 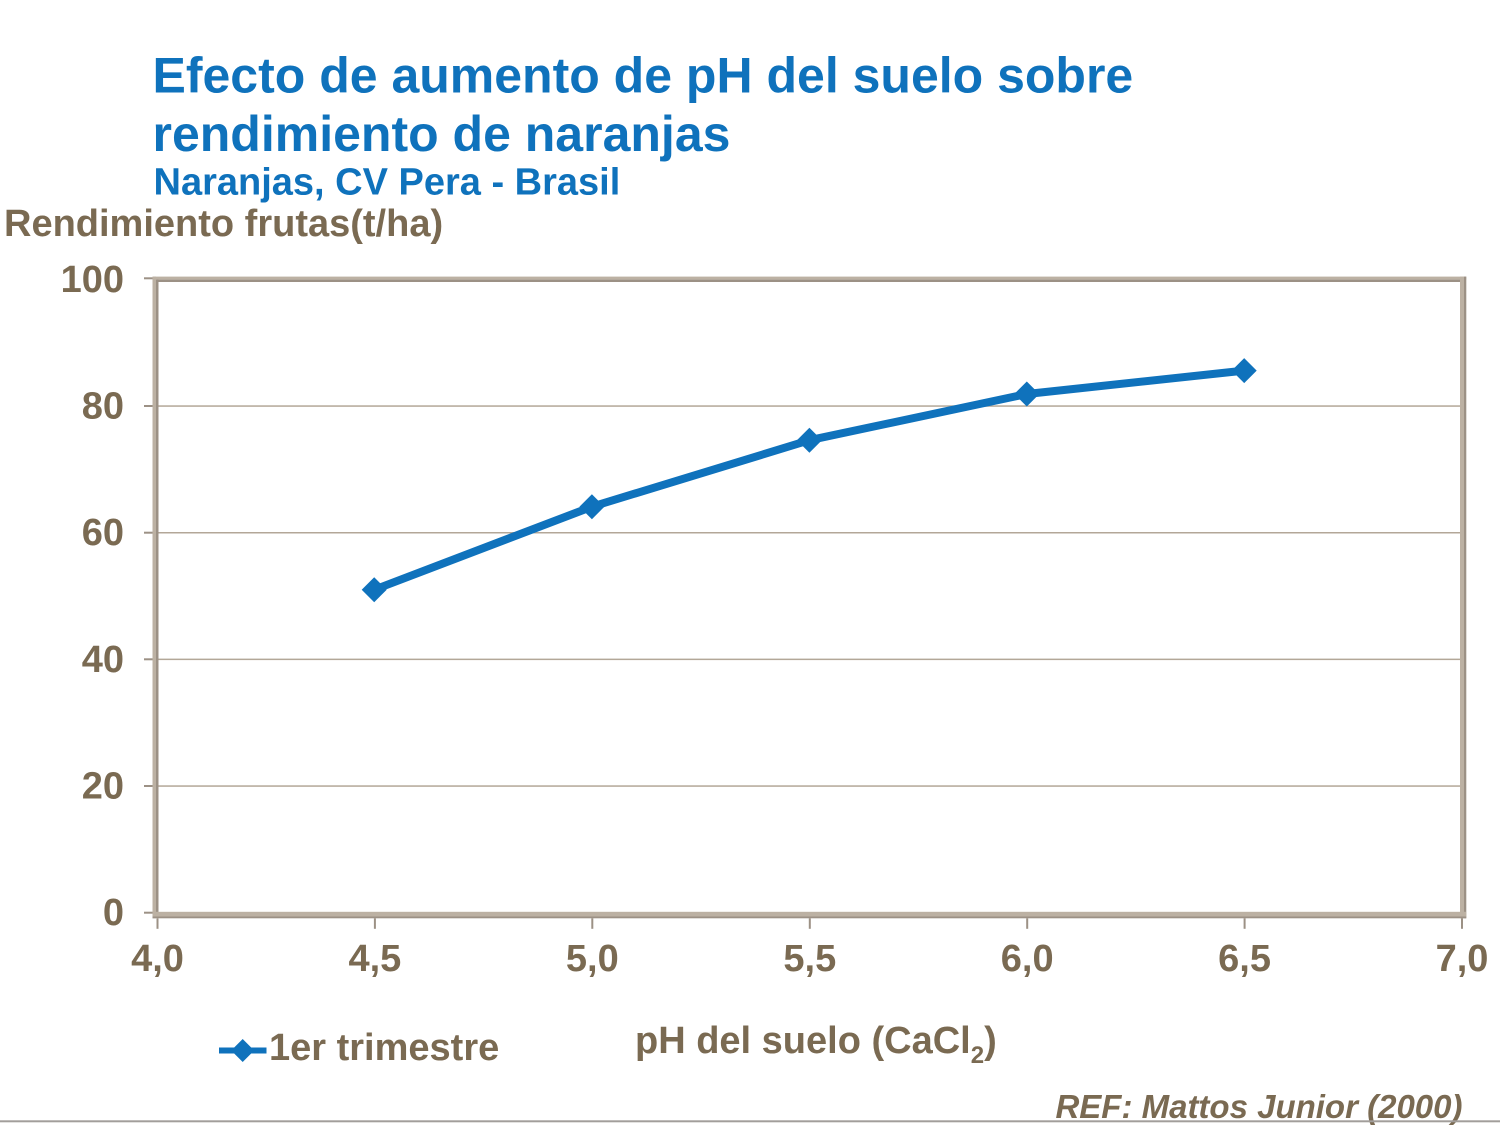 What do you see at coordinates (223, 224) in the screenshot?
I see `svg-text: Rendimiento frutas(t/ha)` at bounding box center [223, 224].